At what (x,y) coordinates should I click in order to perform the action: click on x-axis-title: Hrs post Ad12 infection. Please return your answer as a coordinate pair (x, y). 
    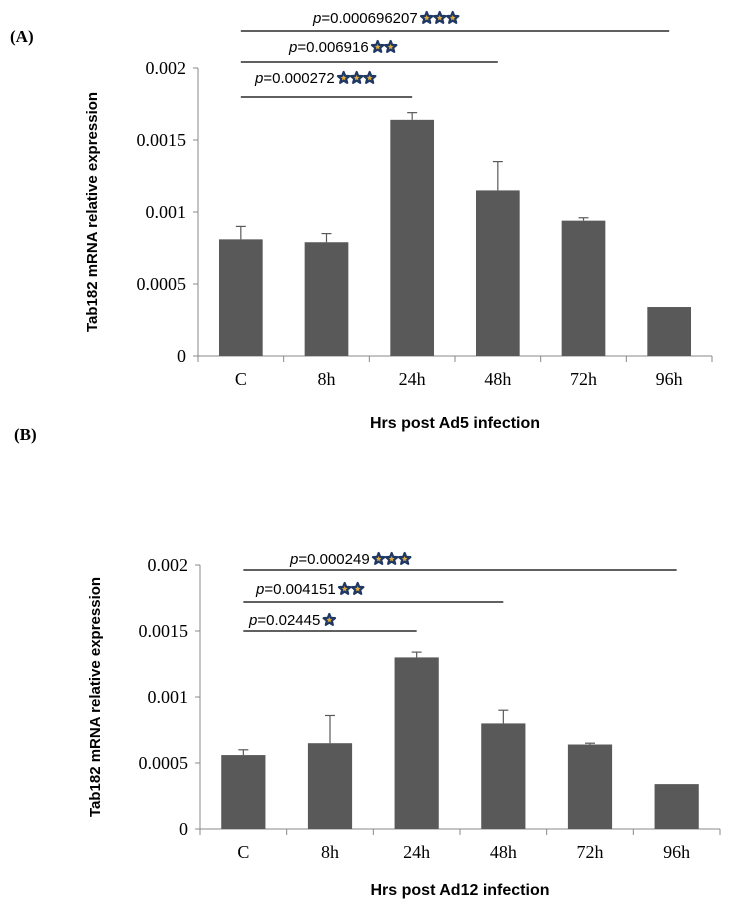
    Looking at the image, I should click on (460, 890).